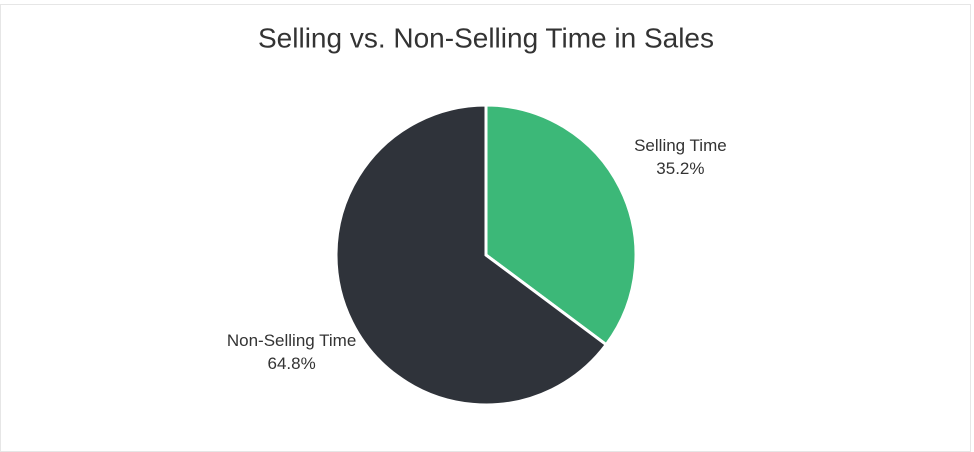 This screenshot has height=452, width=974. I want to click on pie-slice, so click(561, 225).